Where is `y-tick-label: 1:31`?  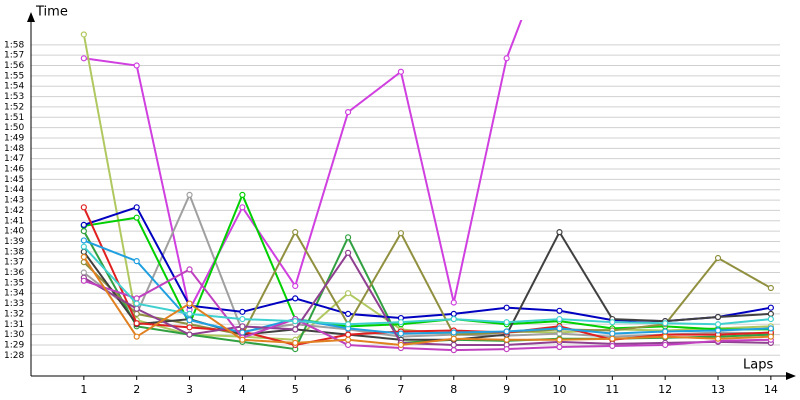
y-tick-label: 1:31 is located at coordinates (14, 325).